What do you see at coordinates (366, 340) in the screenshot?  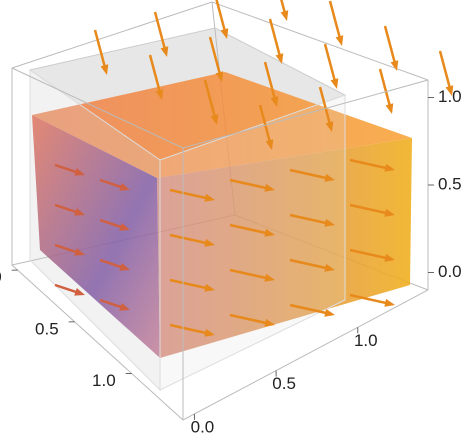 I see `y-tick-label: 1.0` at bounding box center [366, 340].